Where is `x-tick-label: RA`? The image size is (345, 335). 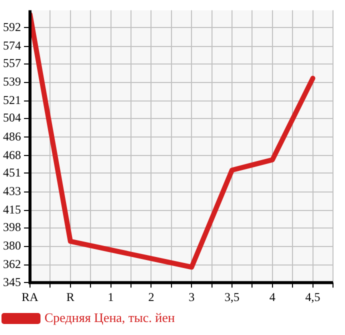 x-tick-label: RA is located at coordinates (30, 297).